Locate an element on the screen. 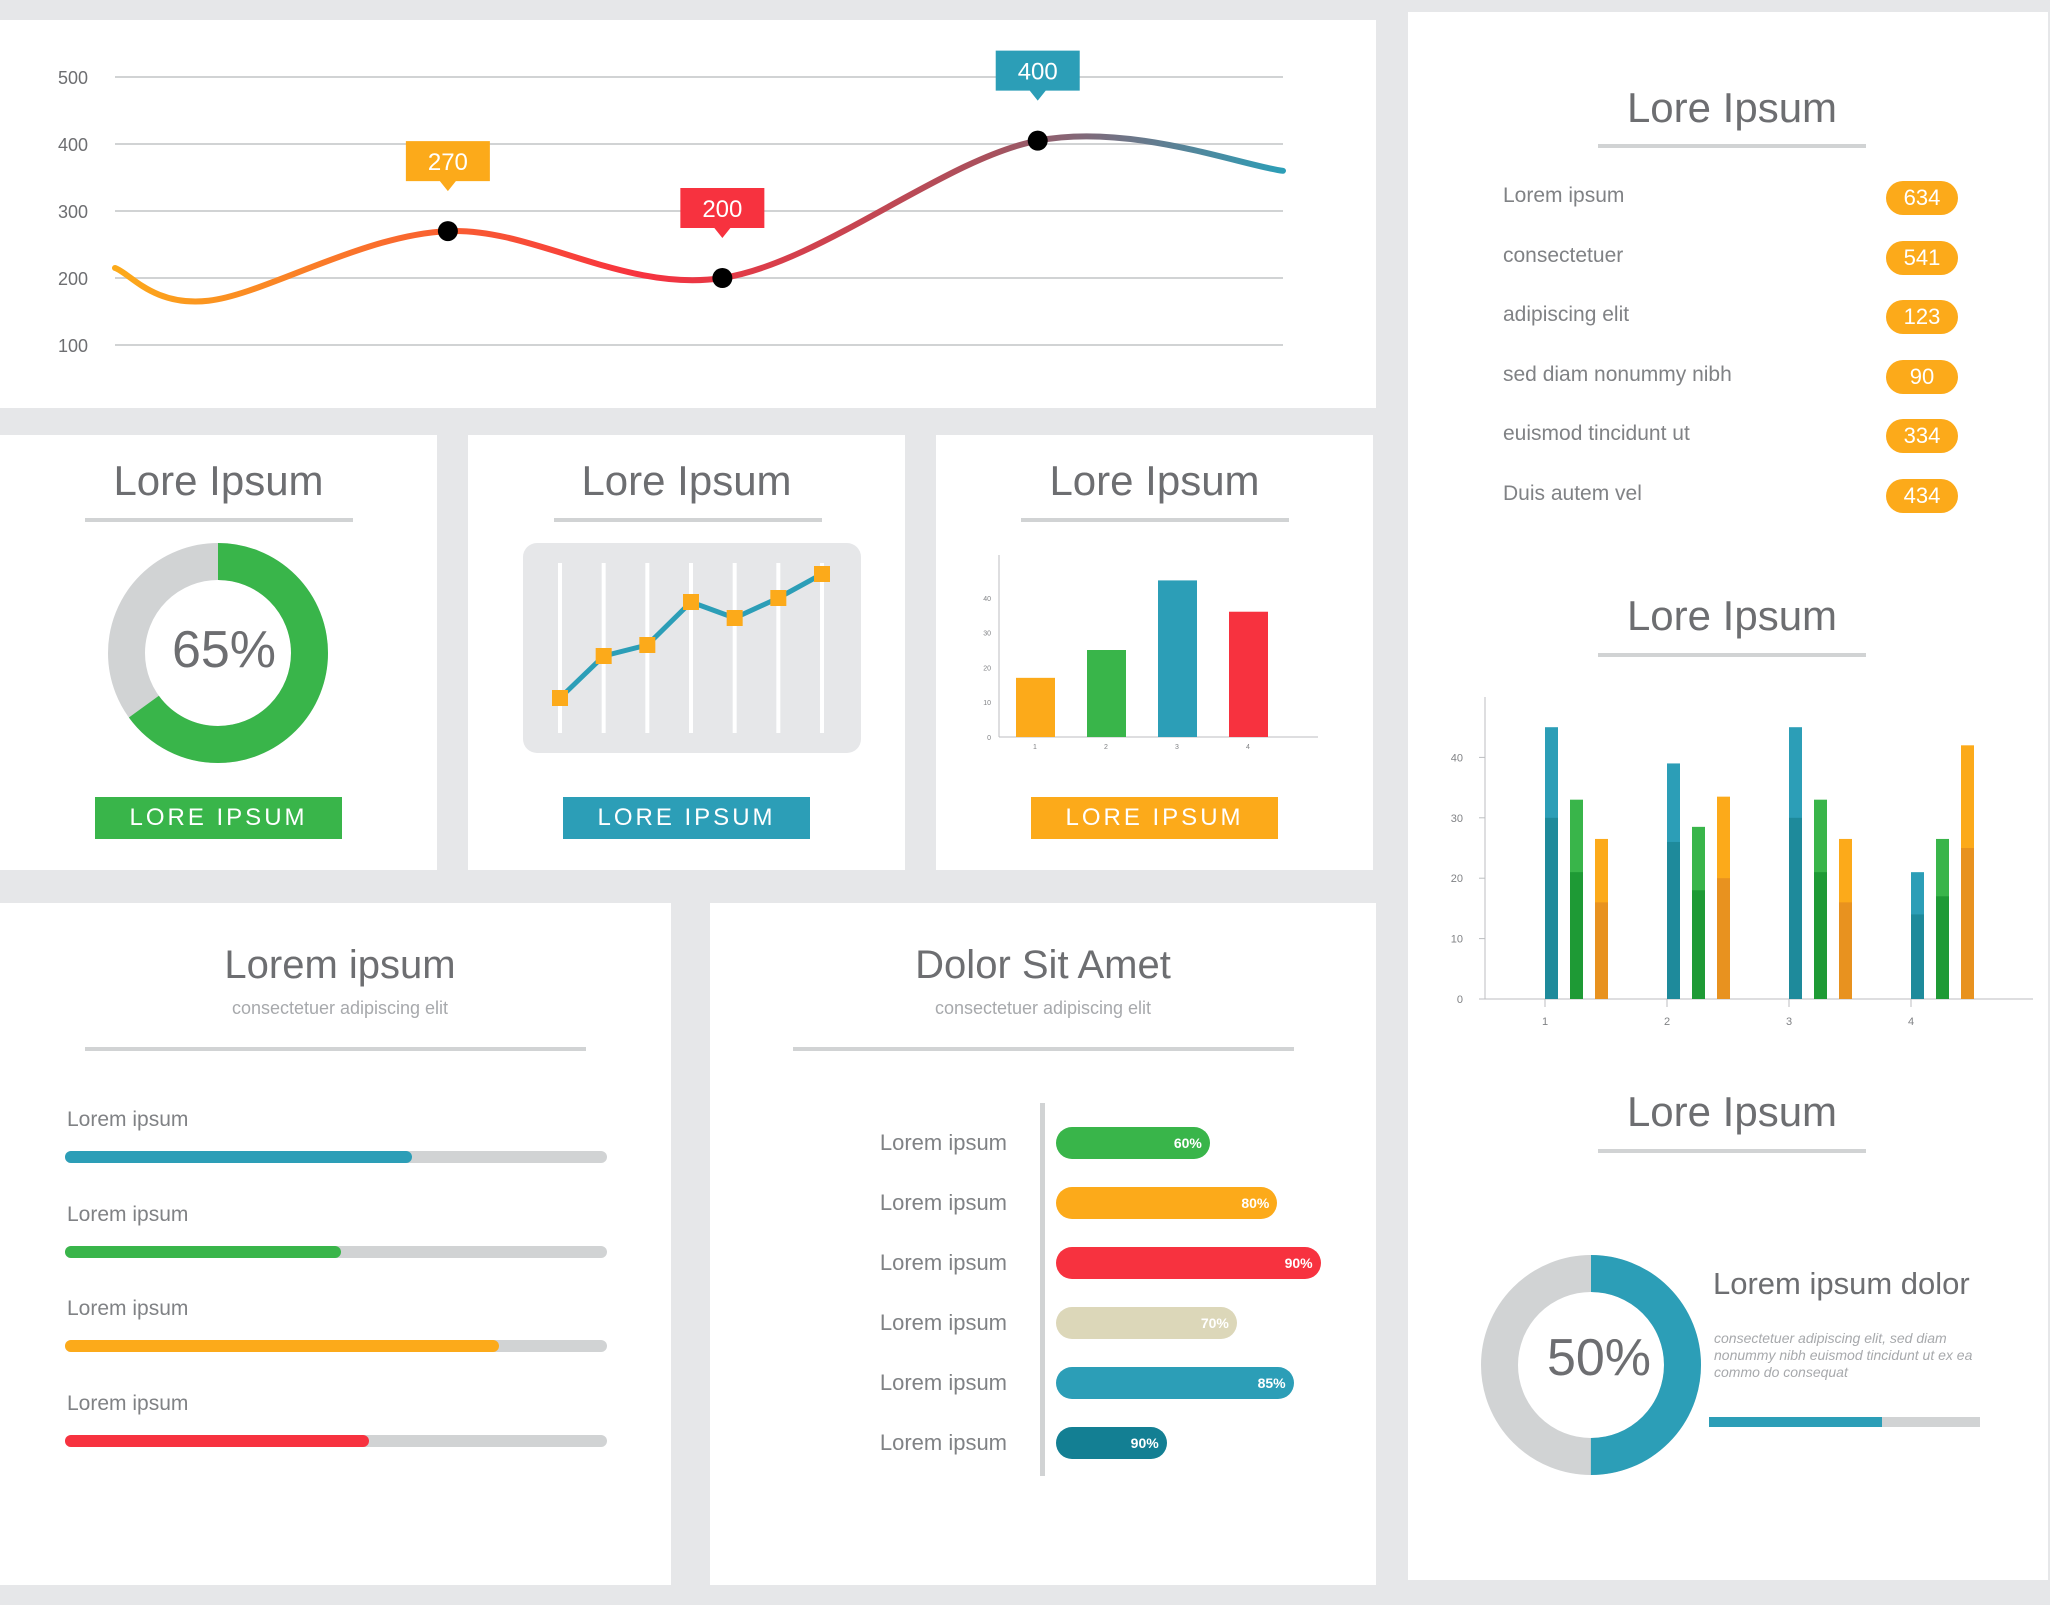  hbar-value-label: 85% is located at coordinates (1271, 1383).